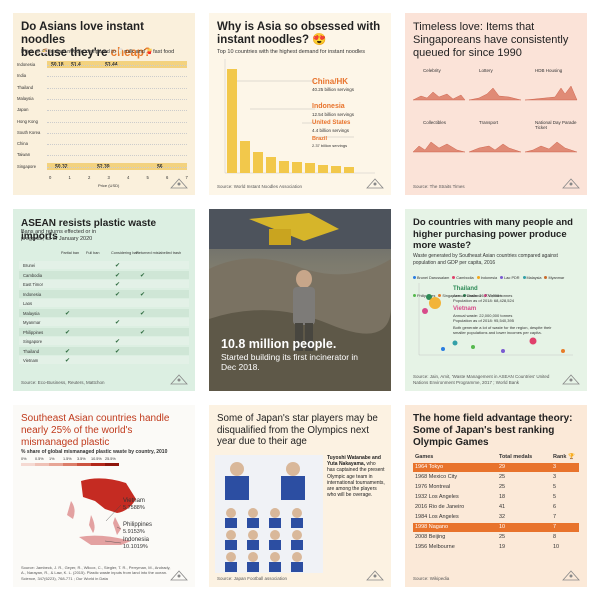 The width and height of the screenshot is (600, 599). What do you see at coordinates (502, 467) in the screenshot?
I see `cell-medals: 29` at bounding box center [502, 467].